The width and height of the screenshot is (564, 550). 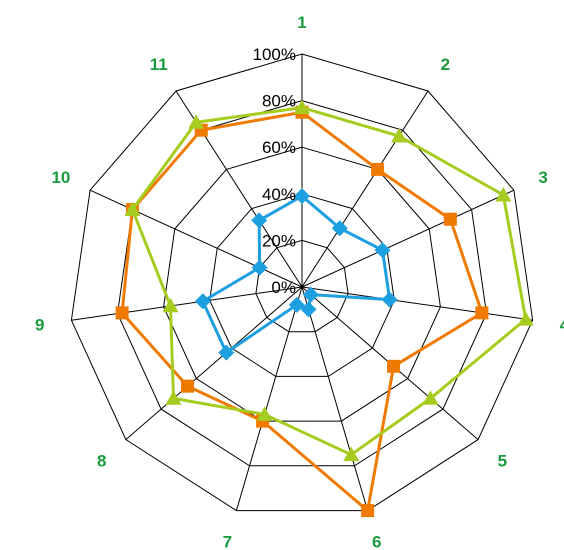 I want to click on tick-label-60: 60%, so click(x=279, y=147).